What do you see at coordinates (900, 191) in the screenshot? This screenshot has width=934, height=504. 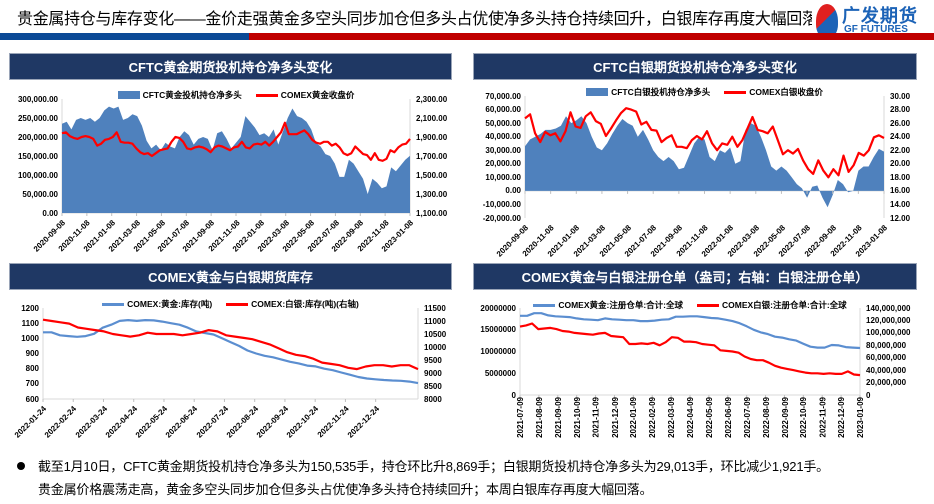 I see `right-tick-label: 16.00` at bounding box center [900, 191].